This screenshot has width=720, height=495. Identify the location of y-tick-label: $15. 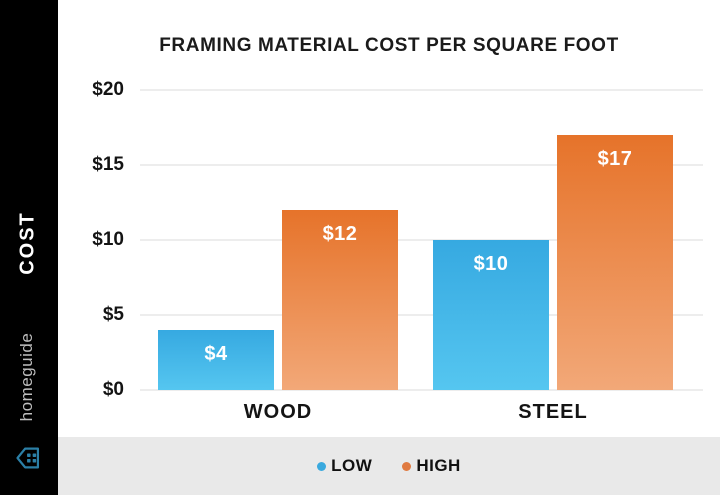
(108, 164).